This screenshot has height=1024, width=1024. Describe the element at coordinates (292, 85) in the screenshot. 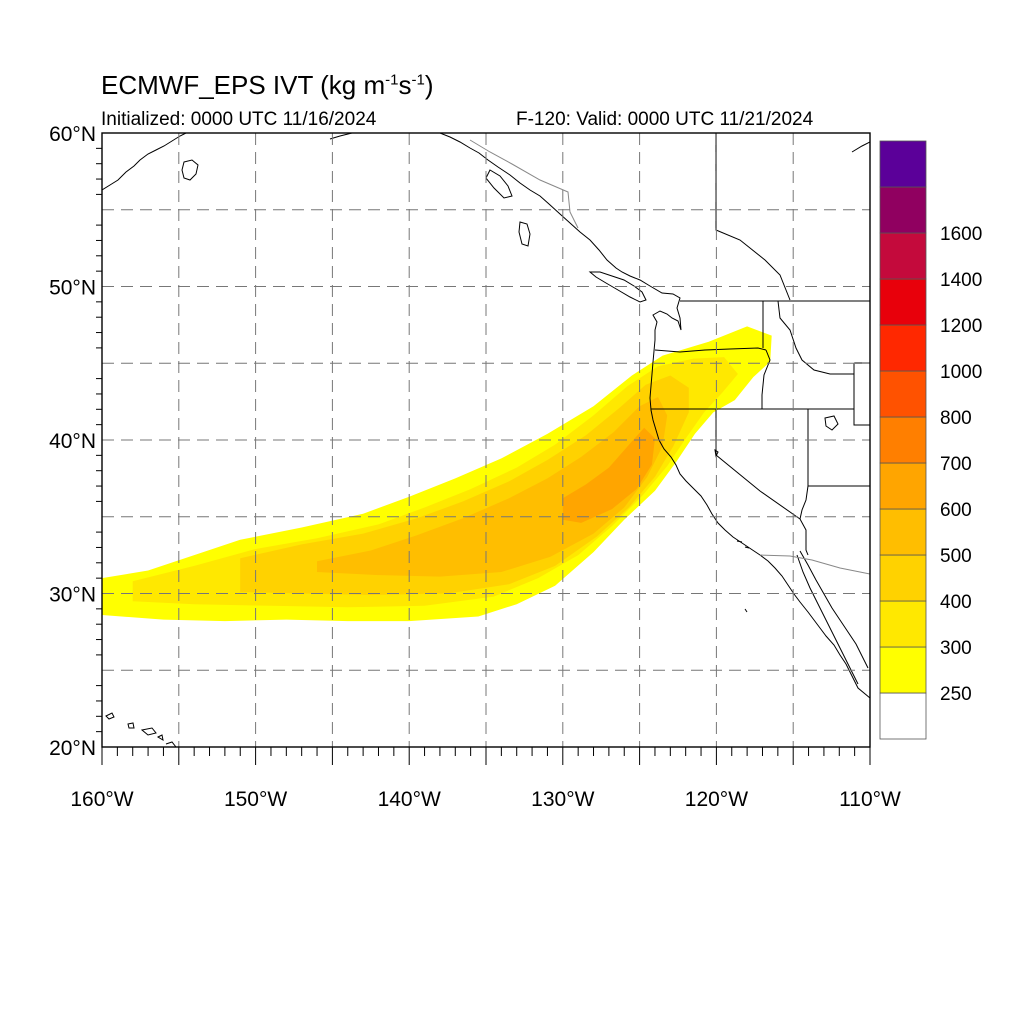

I see `variable-name: IVT` at that location.